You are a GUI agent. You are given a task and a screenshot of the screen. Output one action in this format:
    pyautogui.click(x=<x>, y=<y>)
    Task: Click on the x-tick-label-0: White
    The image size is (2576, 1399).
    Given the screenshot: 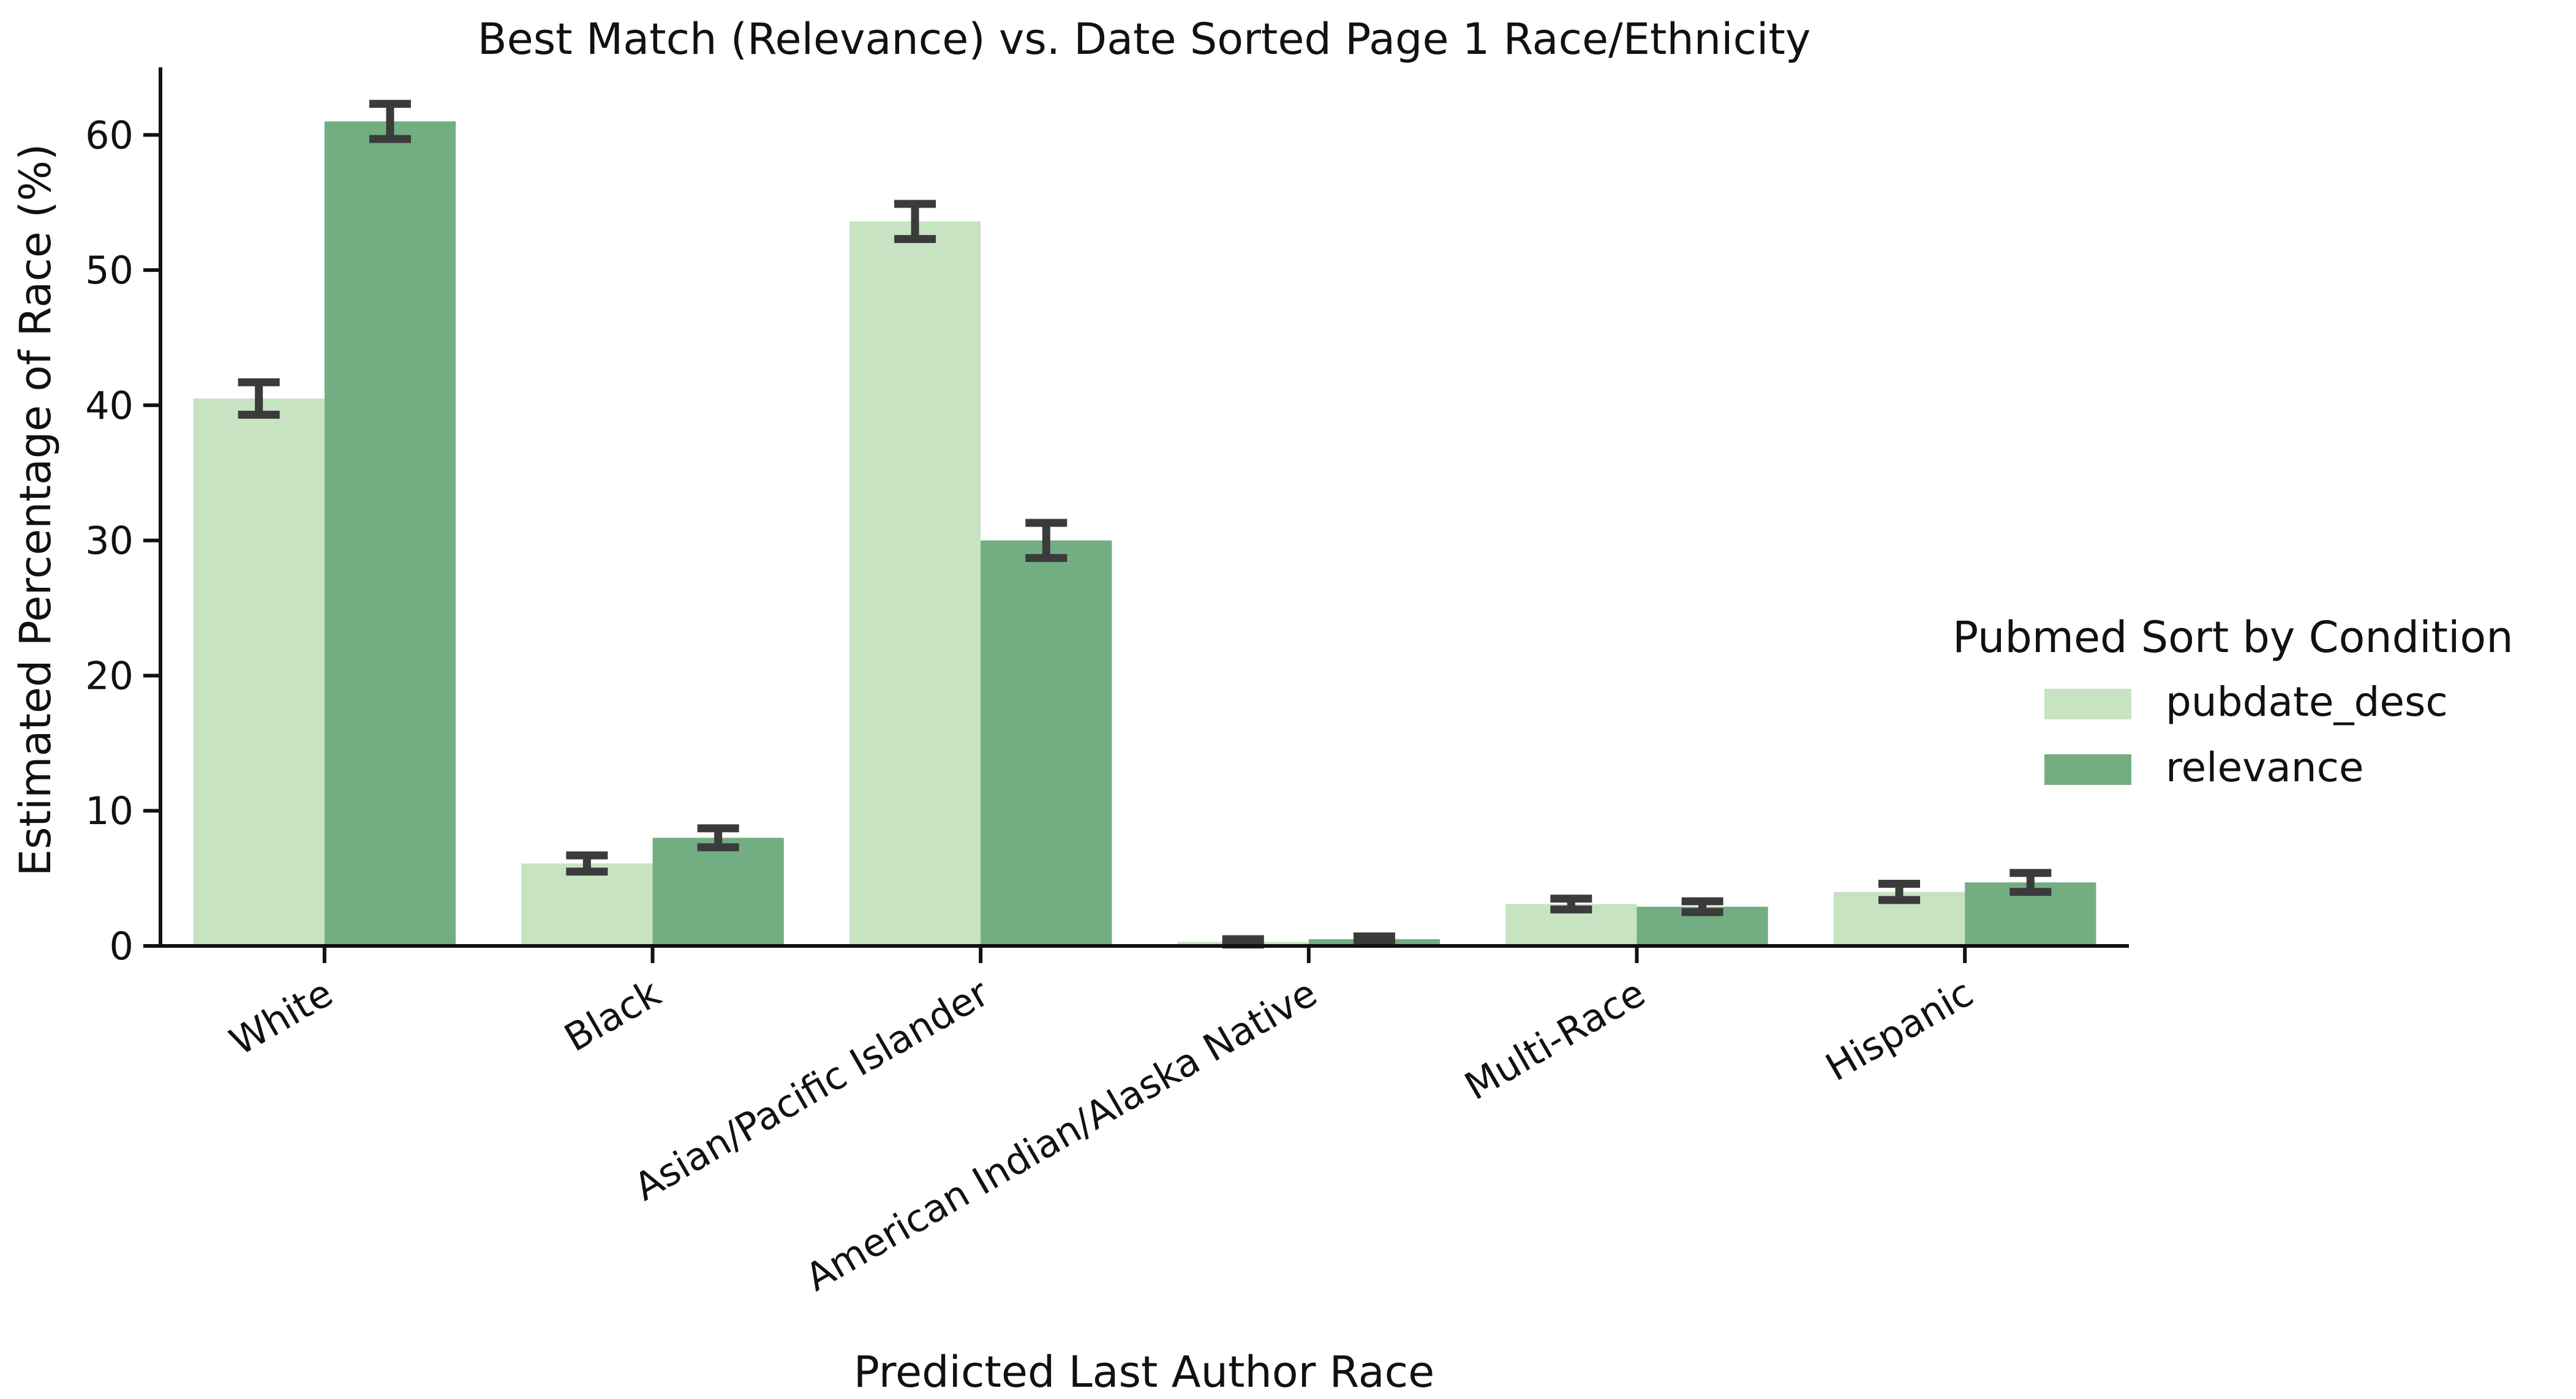 What is the action you would take?
    pyautogui.click(x=281, y=1017)
    